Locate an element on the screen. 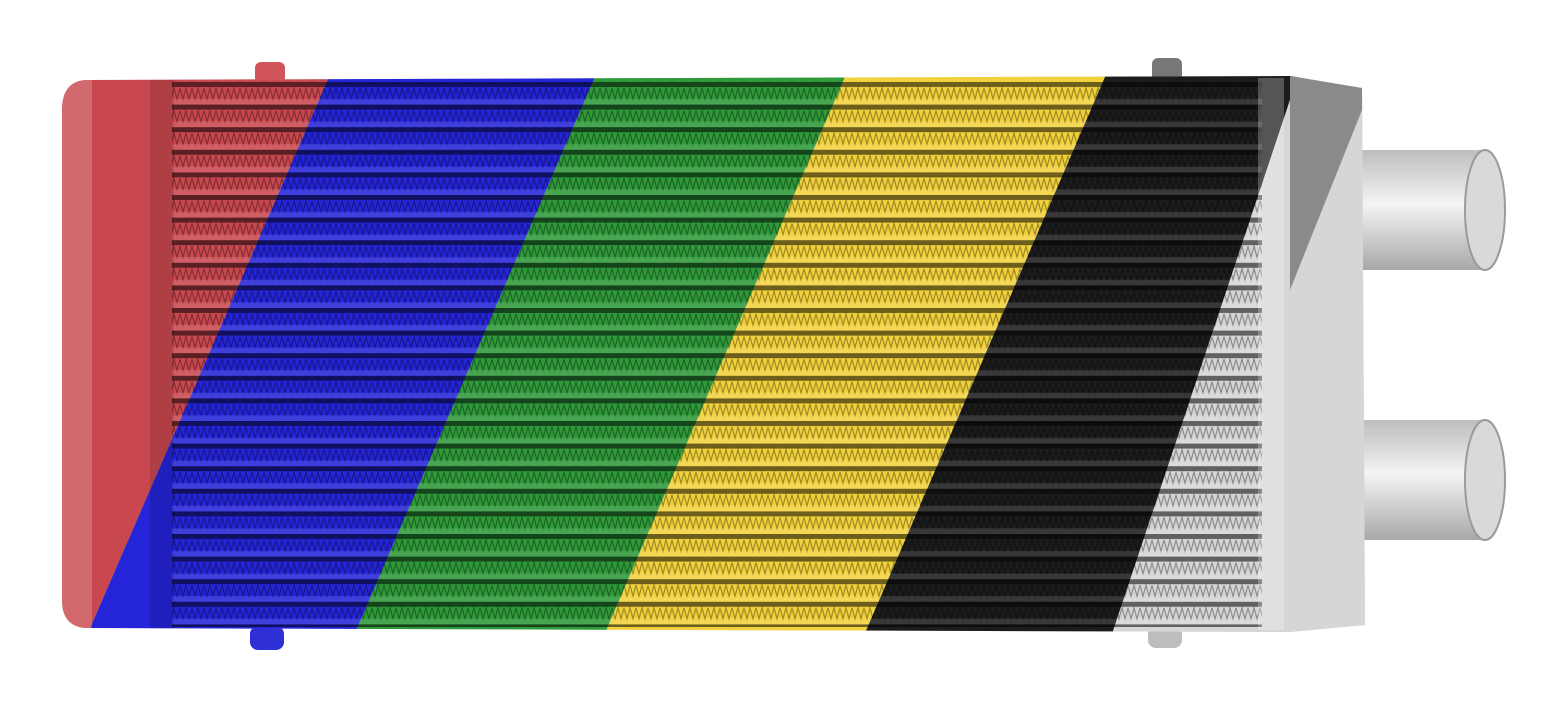 Image resolution: width=1568 pixels, height=712 pixels. bottom-boss-left is located at coordinates (267, 638).